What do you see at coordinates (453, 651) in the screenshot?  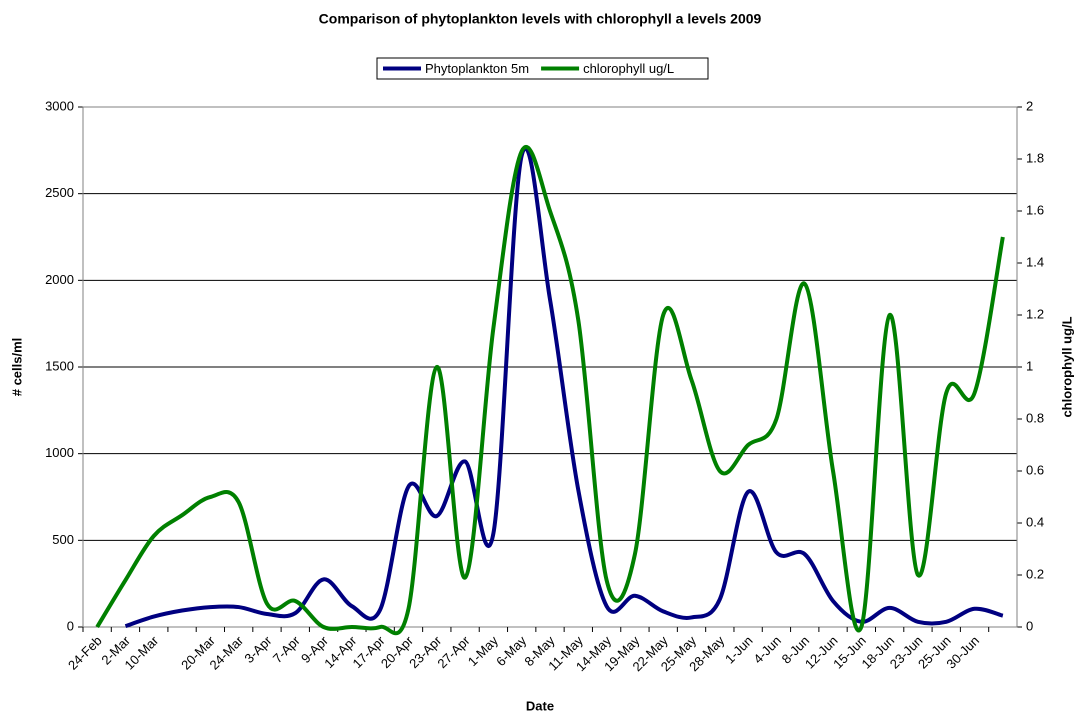 I see `x-tick-label: 27-Apr` at bounding box center [453, 651].